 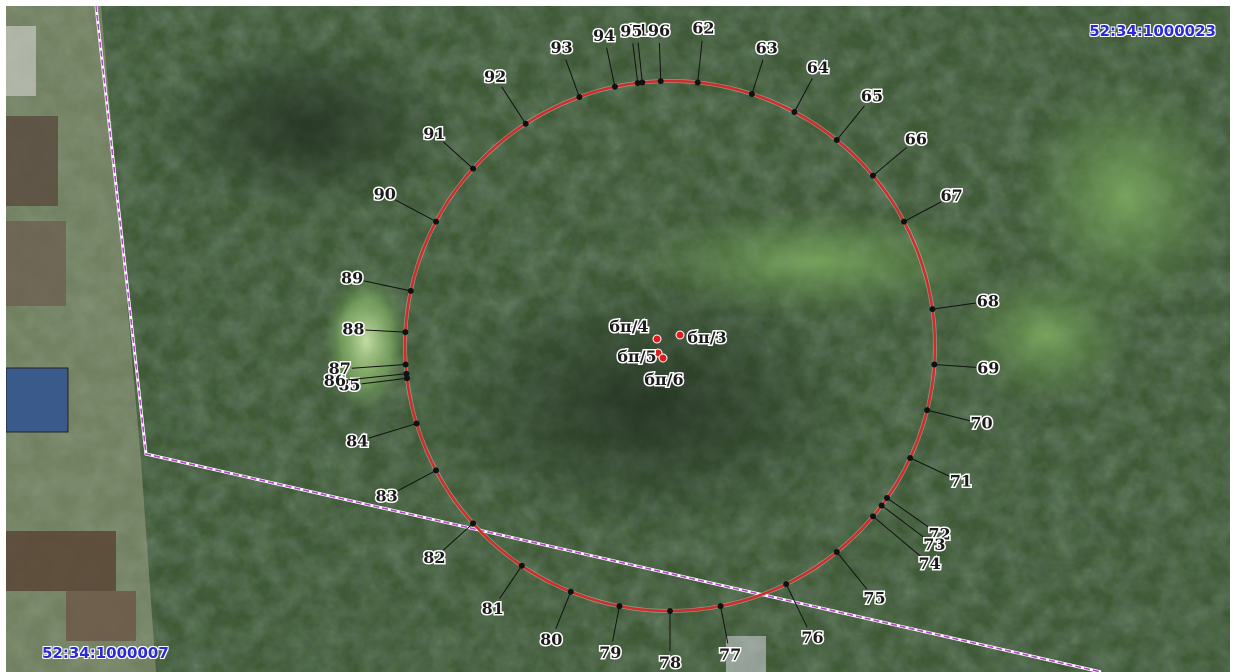 What do you see at coordinates (664, 372) in the screenshot?
I see `center-point: бп/6` at bounding box center [664, 372].